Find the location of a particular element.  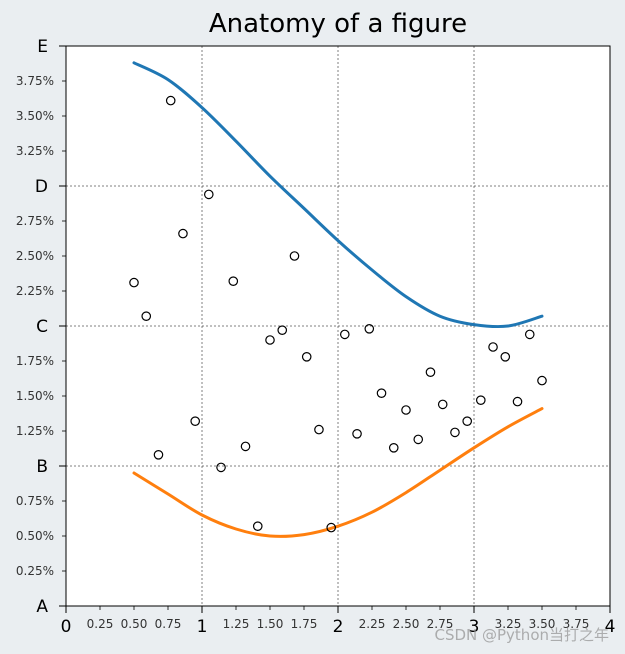

y-minor-tick-label: 3.25% is located at coordinates (35, 151).